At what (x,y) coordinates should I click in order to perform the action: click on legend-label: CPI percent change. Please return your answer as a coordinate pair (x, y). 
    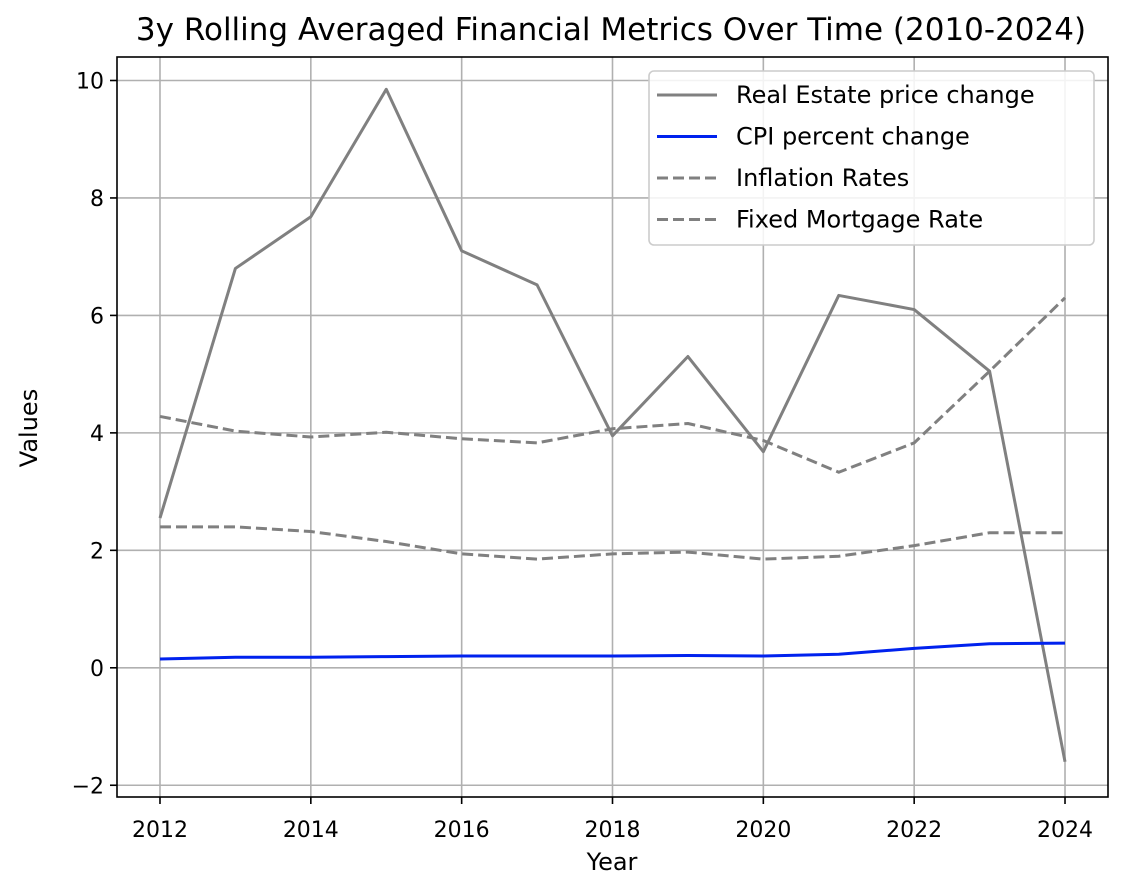
    Looking at the image, I should click on (853, 137).